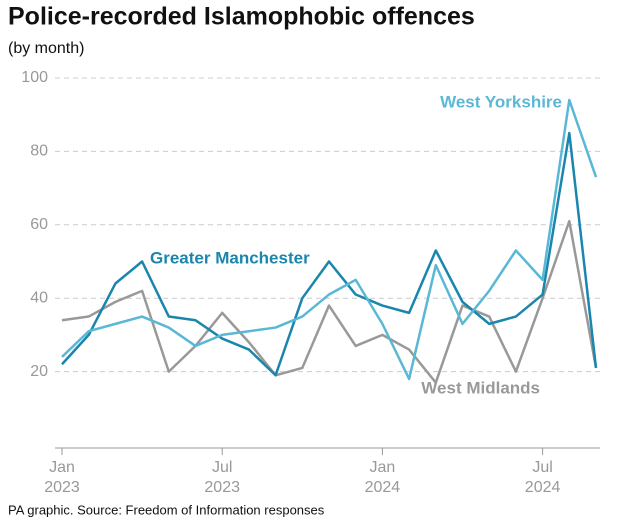 Image resolution: width=640 pixels, height=525 pixels. What do you see at coordinates (480, 387) in the screenshot?
I see `series-label: West Midlands` at bounding box center [480, 387].